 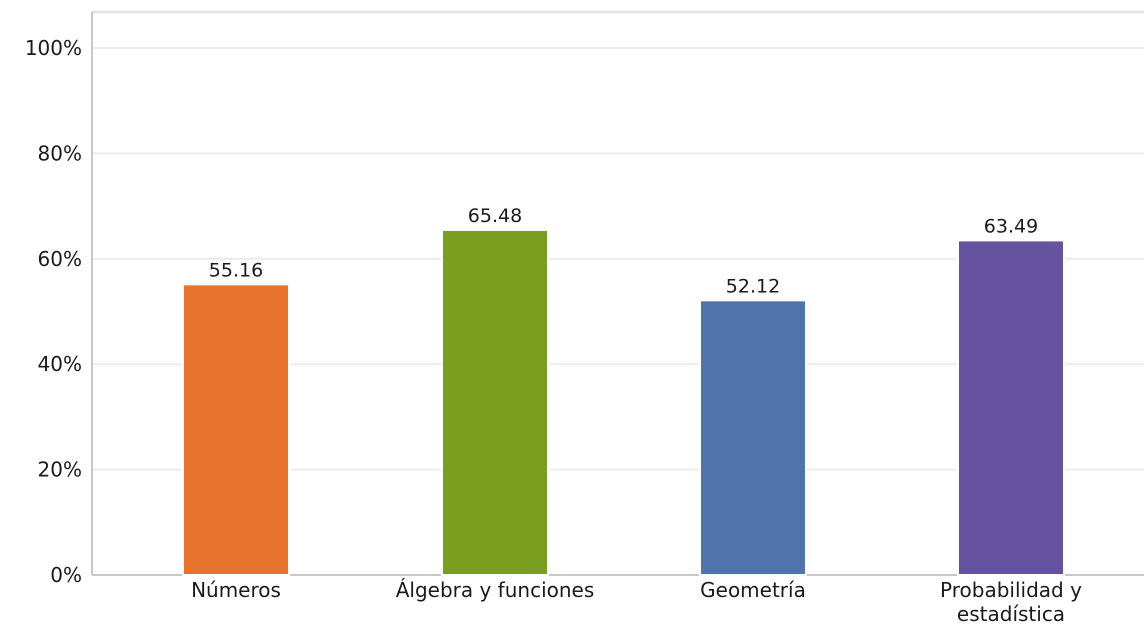 What do you see at coordinates (60, 470) in the screenshot?
I see `y-tick-label: 20%` at bounding box center [60, 470].